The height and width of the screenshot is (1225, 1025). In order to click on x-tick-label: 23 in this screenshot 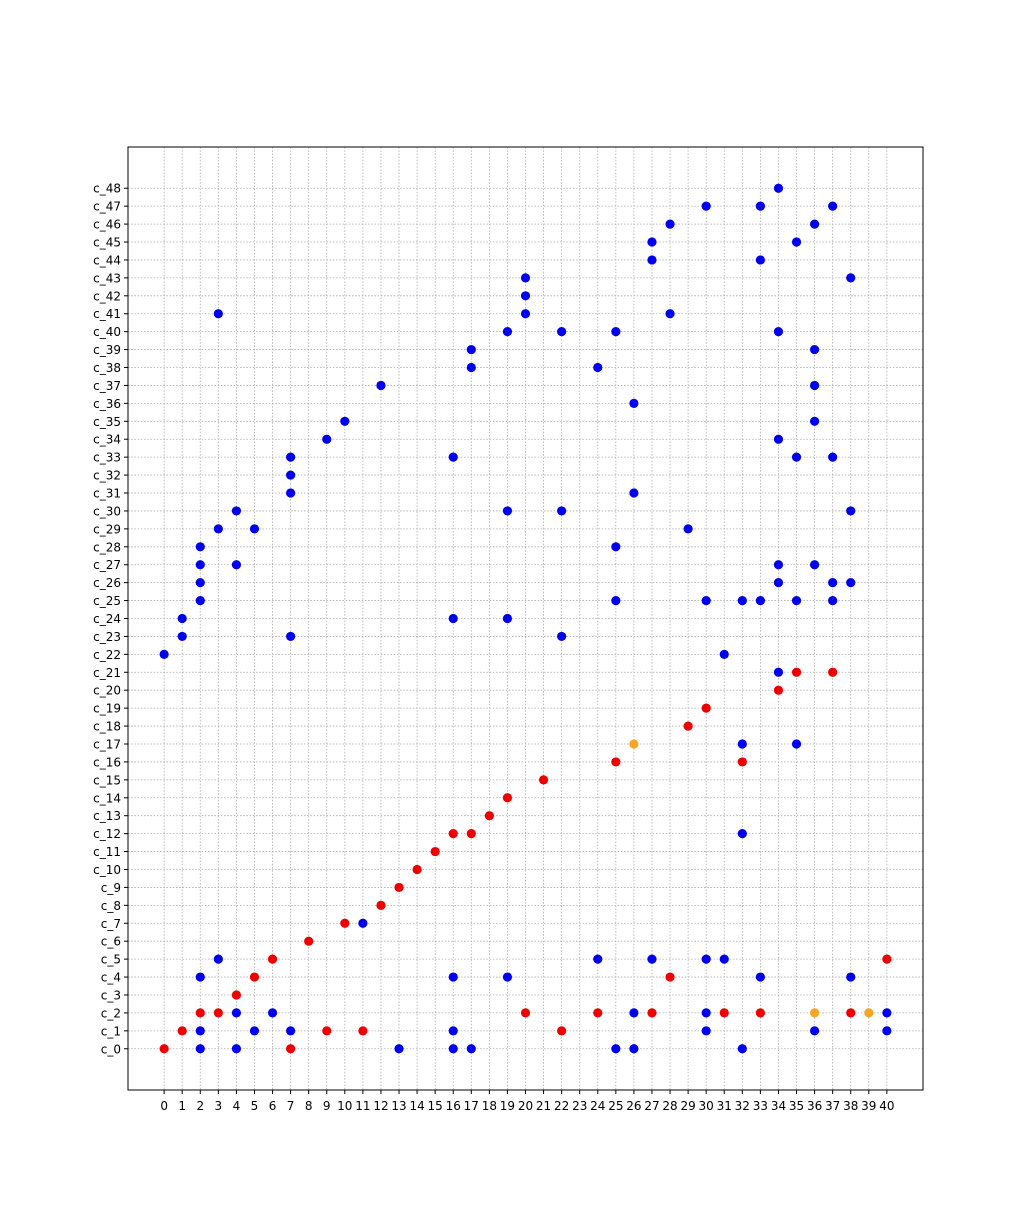, I will do `click(579, 1106)`.